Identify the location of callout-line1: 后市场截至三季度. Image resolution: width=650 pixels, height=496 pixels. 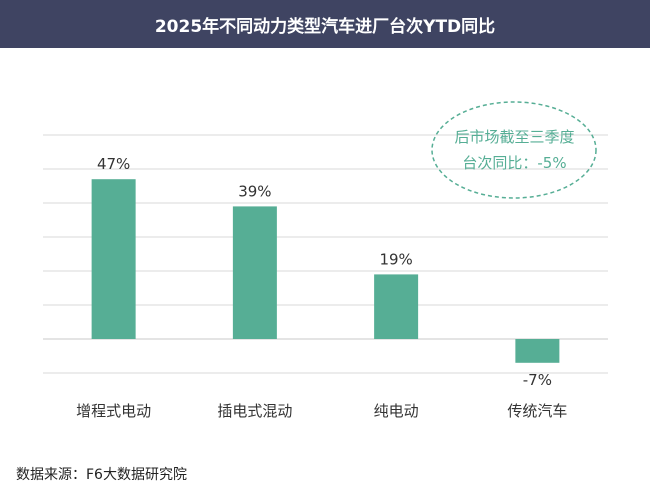
(514, 136).